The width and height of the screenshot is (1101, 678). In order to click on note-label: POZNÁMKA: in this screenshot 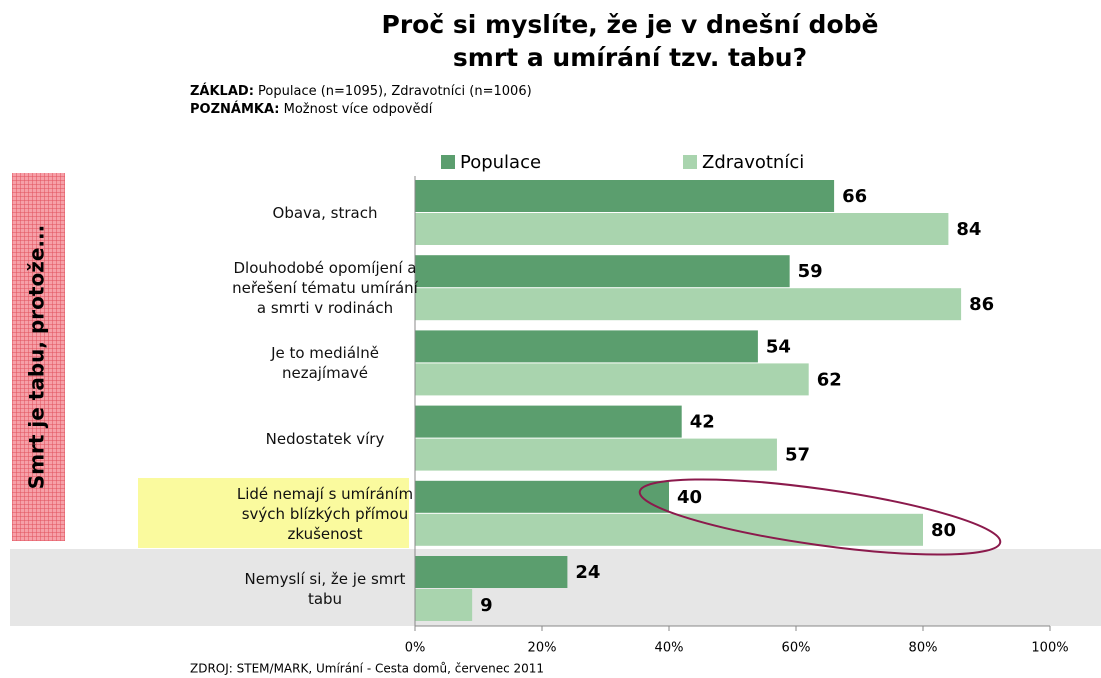, I will do `click(234, 109)`.